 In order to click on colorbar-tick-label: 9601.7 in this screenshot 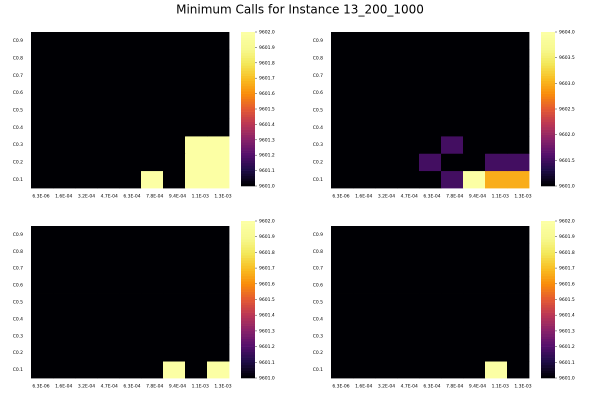, I will do `click(267, 269)`.